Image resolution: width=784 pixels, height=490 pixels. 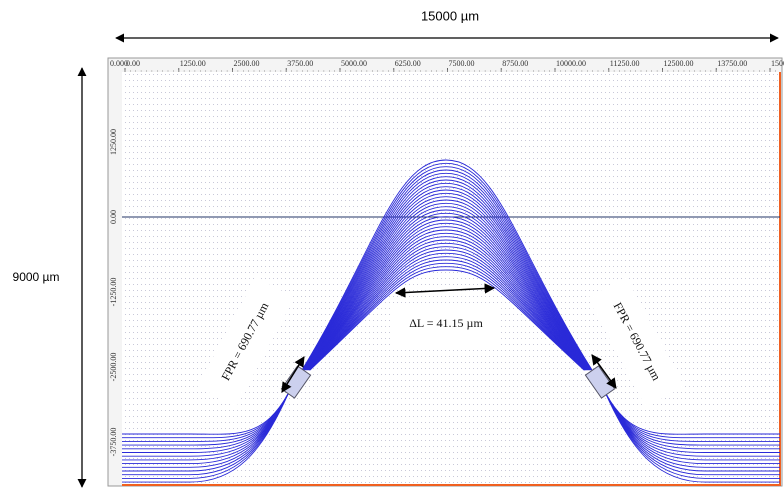 What do you see at coordinates (300, 63) in the screenshot?
I see `ruler-label: 3750.00` at bounding box center [300, 63].